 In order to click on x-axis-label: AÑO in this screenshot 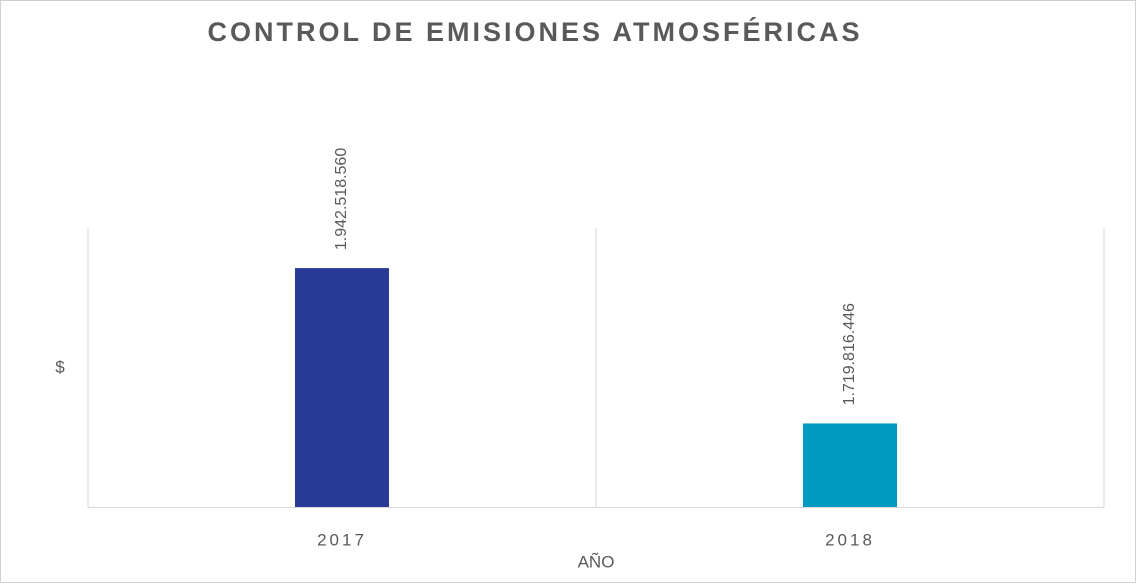, I will do `click(596, 561)`.